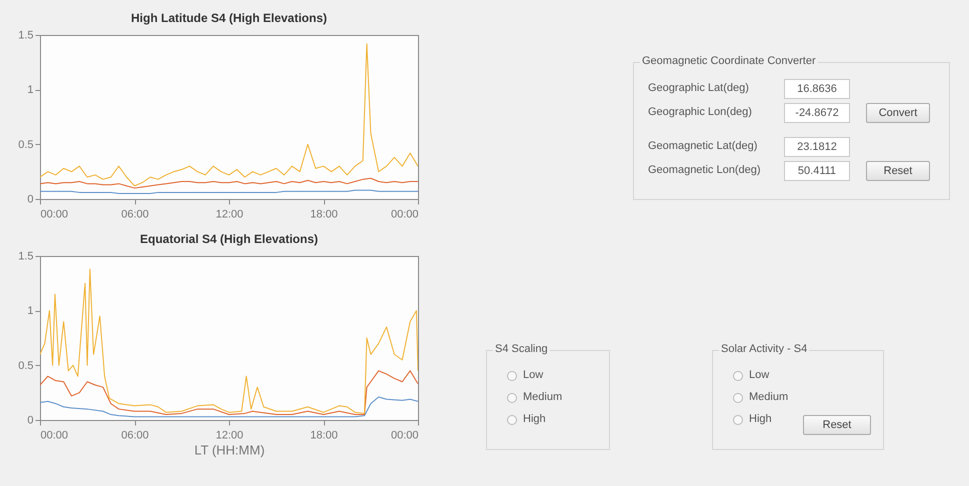  I want to click on text: Solar Activity - S4, so click(764, 349).